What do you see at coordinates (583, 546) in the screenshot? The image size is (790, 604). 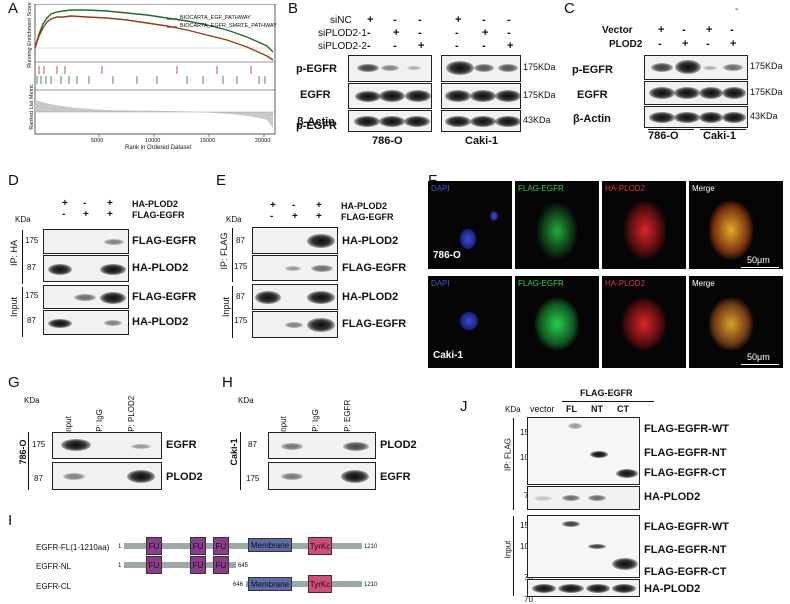 I see `blot-j-input` at bounding box center [583, 546].